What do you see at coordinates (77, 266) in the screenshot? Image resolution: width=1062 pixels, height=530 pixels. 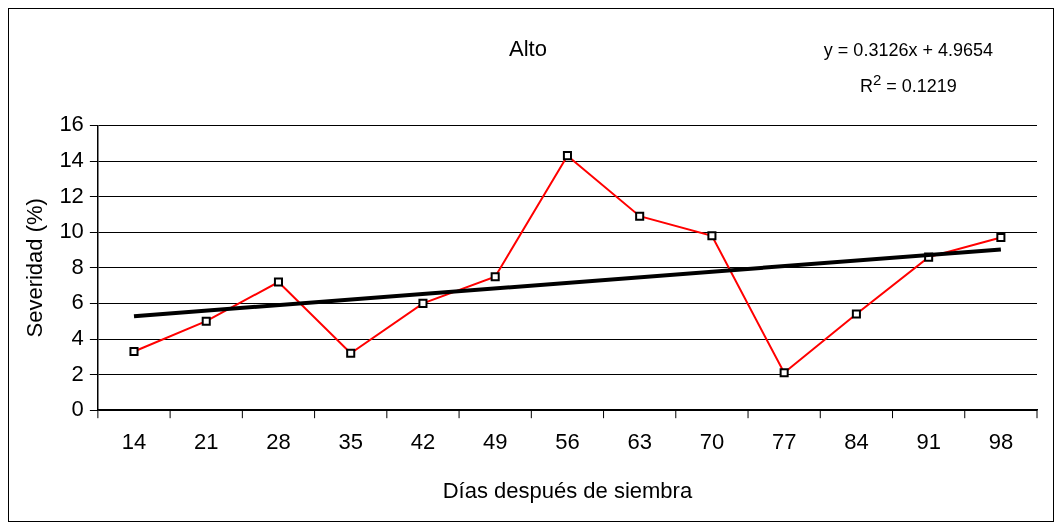 I see `y-tick-label: 8` at bounding box center [77, 266].